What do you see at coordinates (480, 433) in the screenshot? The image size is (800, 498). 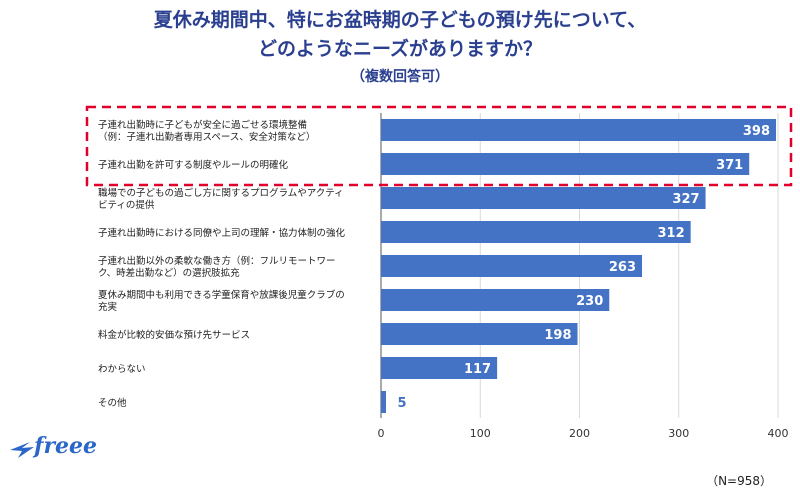 I see `x-tick-label: 100` at bounding box center [480, 433].